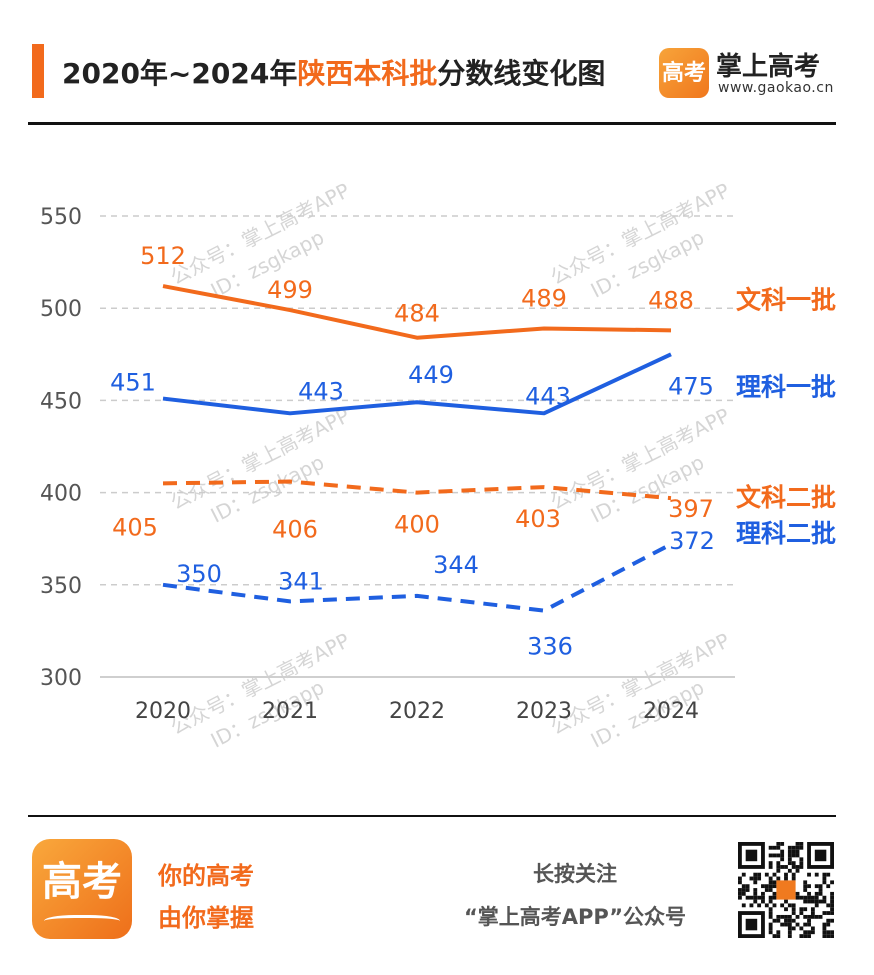 This screenshot has height=975, width=874. I want to click on top-divider, so click(432, 123).